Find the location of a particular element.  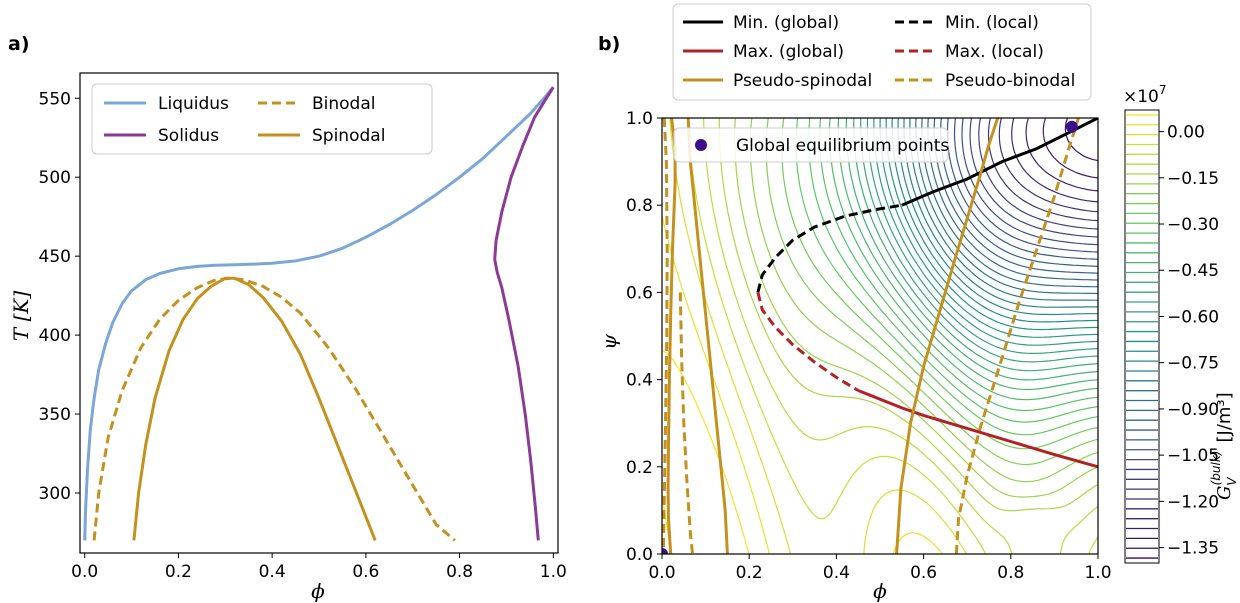

y-tick-label: 400 is located at coordinates (55, 336).